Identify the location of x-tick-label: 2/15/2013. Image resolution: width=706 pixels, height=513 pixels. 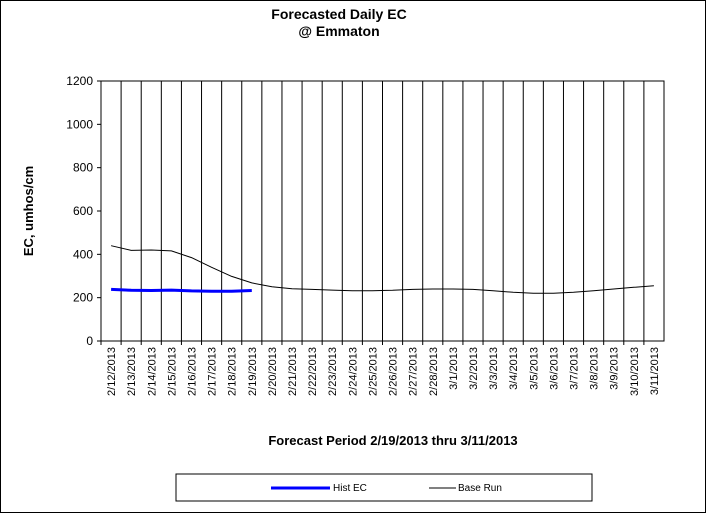
(172, 371).